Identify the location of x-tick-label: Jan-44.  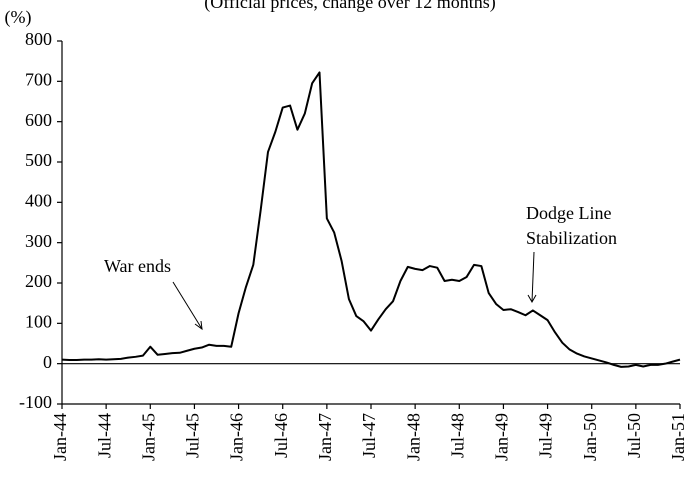
(60, 437).